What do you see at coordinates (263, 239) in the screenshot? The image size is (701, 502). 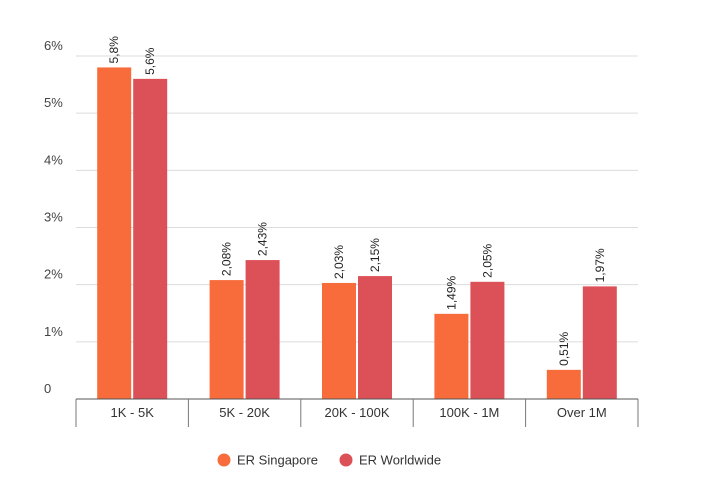 I see `data-label: 2,43%` at bounding box center [263, 239].